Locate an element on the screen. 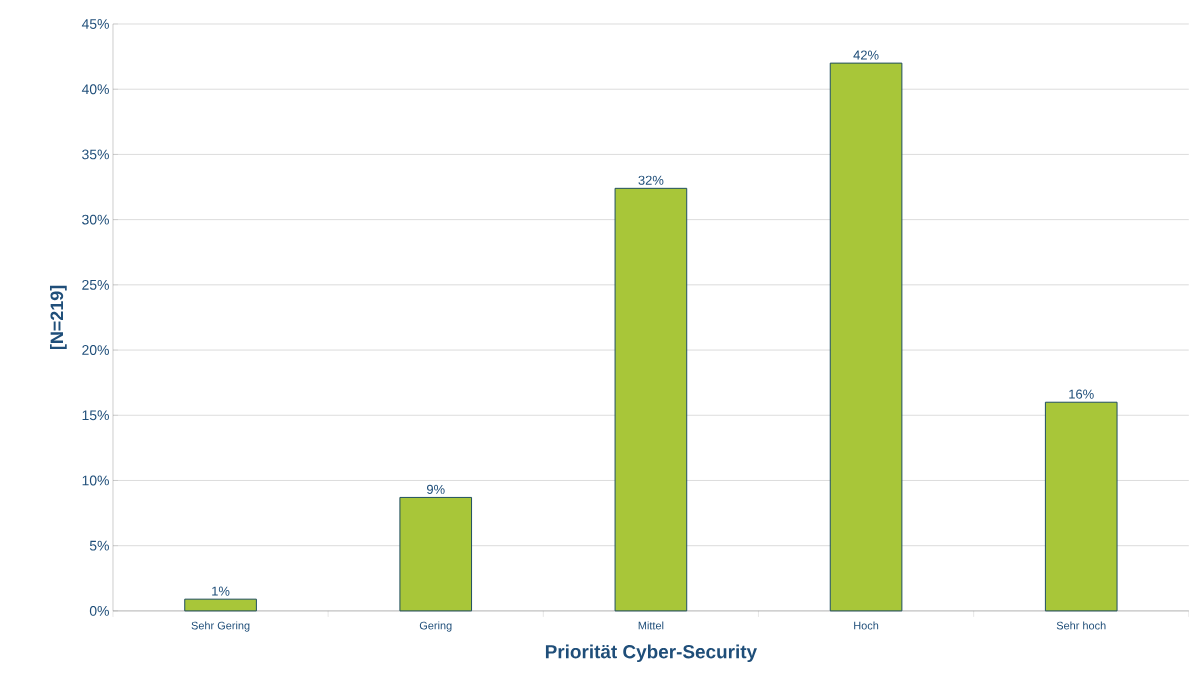  y-tick-label: 20% is located at coordinates (95, 350).